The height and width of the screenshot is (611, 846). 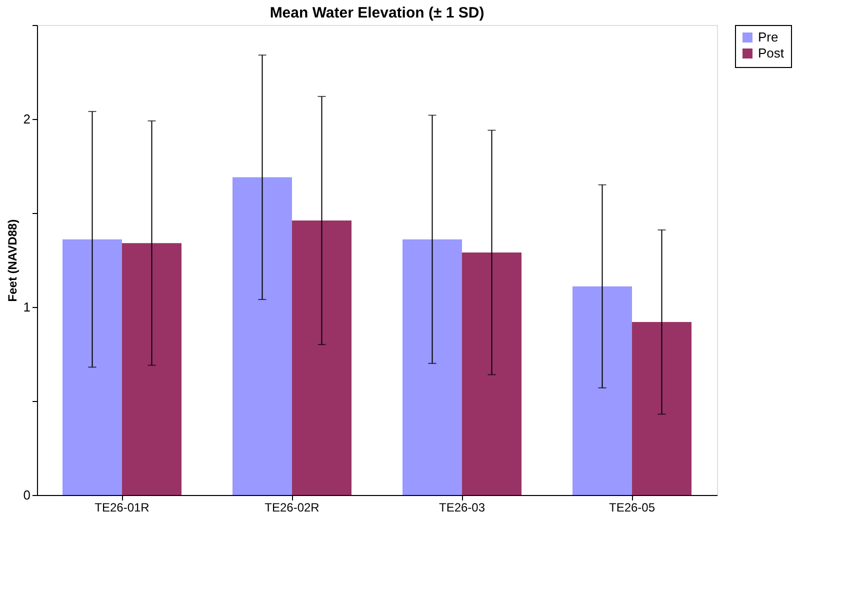 What do you see at coordinates (12, 260) in the screenshot?
I see `y-axis-title: Feet (NAVD88)` at bounding box center [12, 260].